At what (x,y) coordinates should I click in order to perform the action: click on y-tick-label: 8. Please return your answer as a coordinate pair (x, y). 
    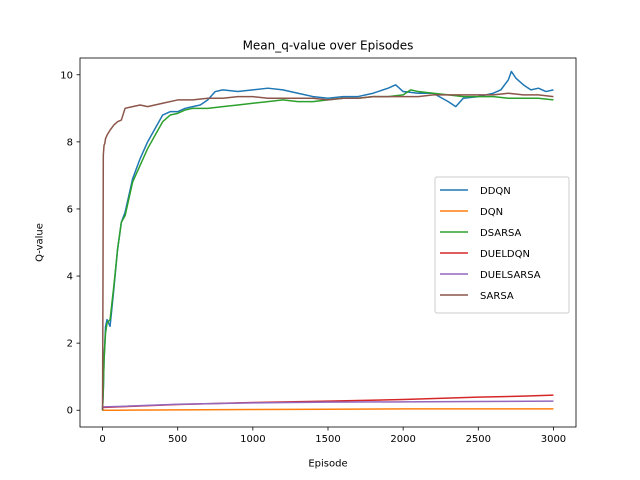
    Looking at the image, I should click on (70, 142).